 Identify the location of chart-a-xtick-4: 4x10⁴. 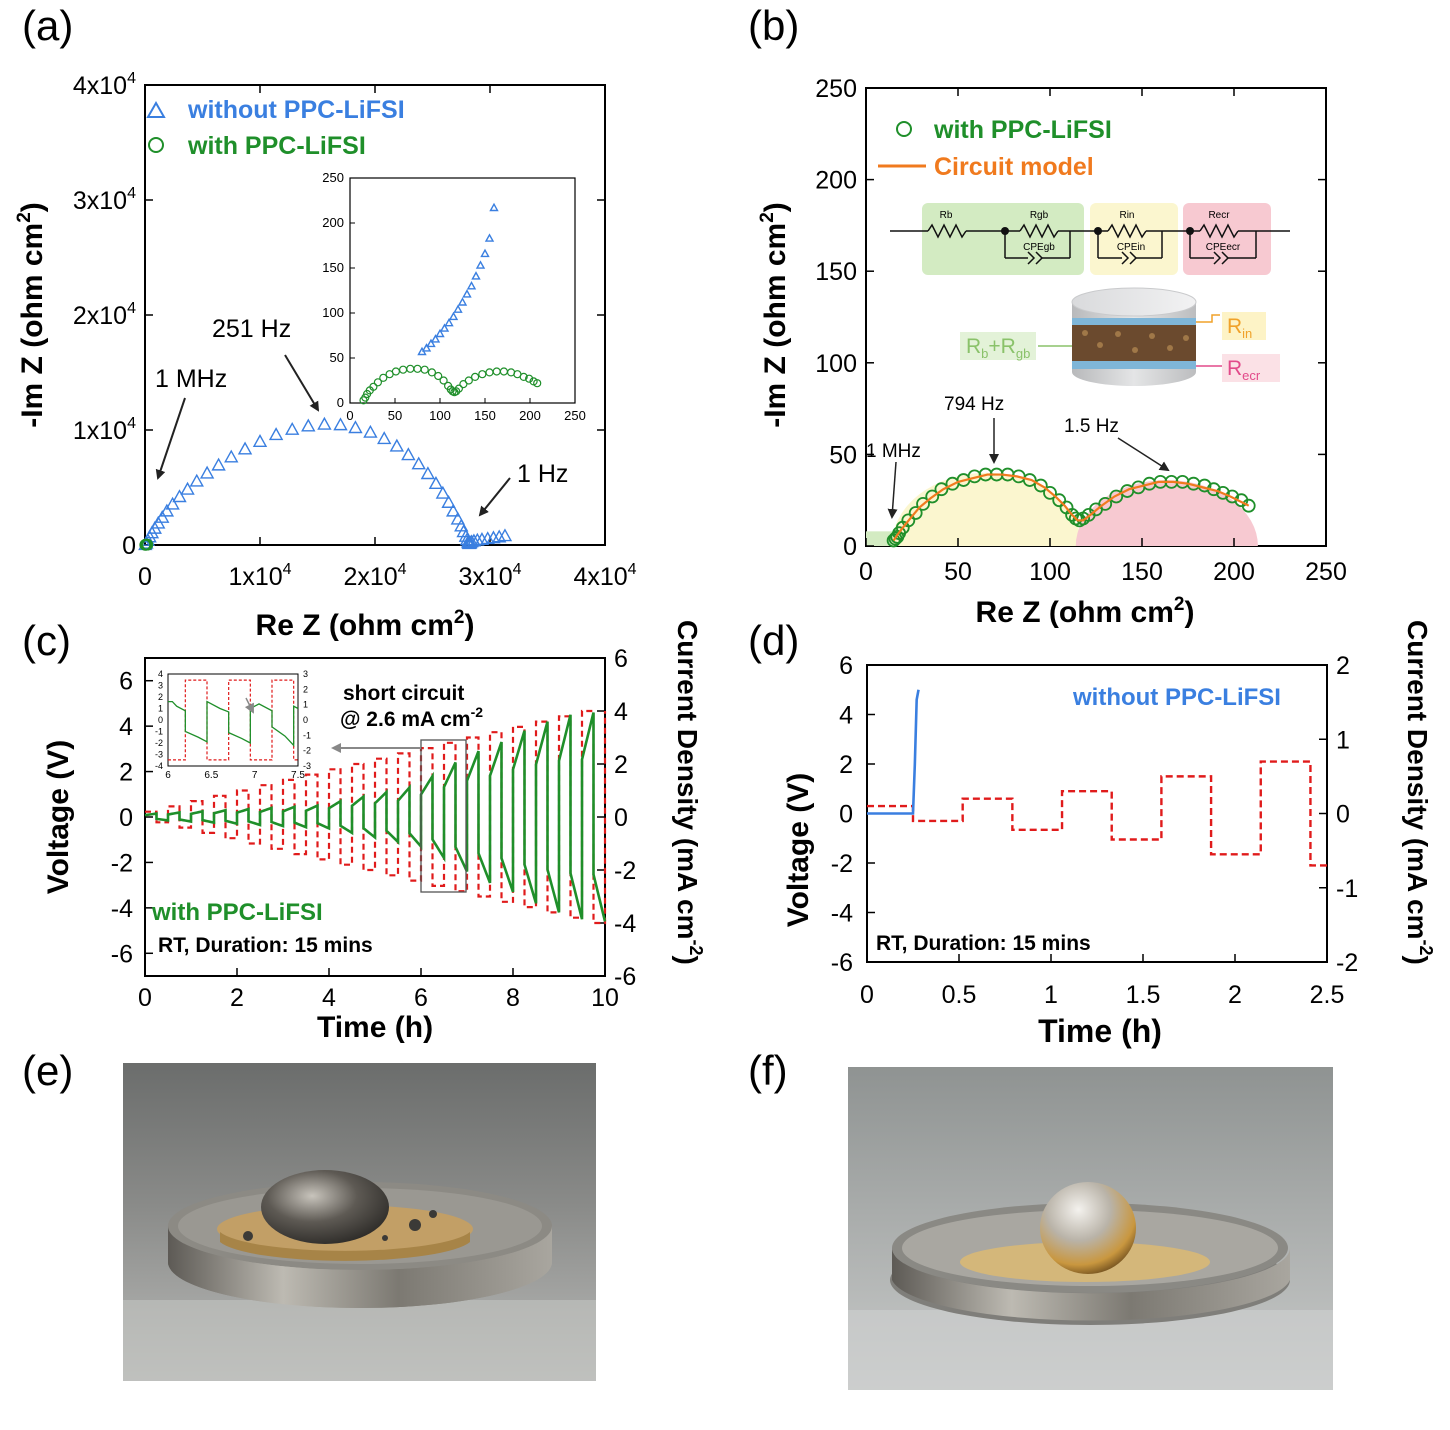
(604, 576).